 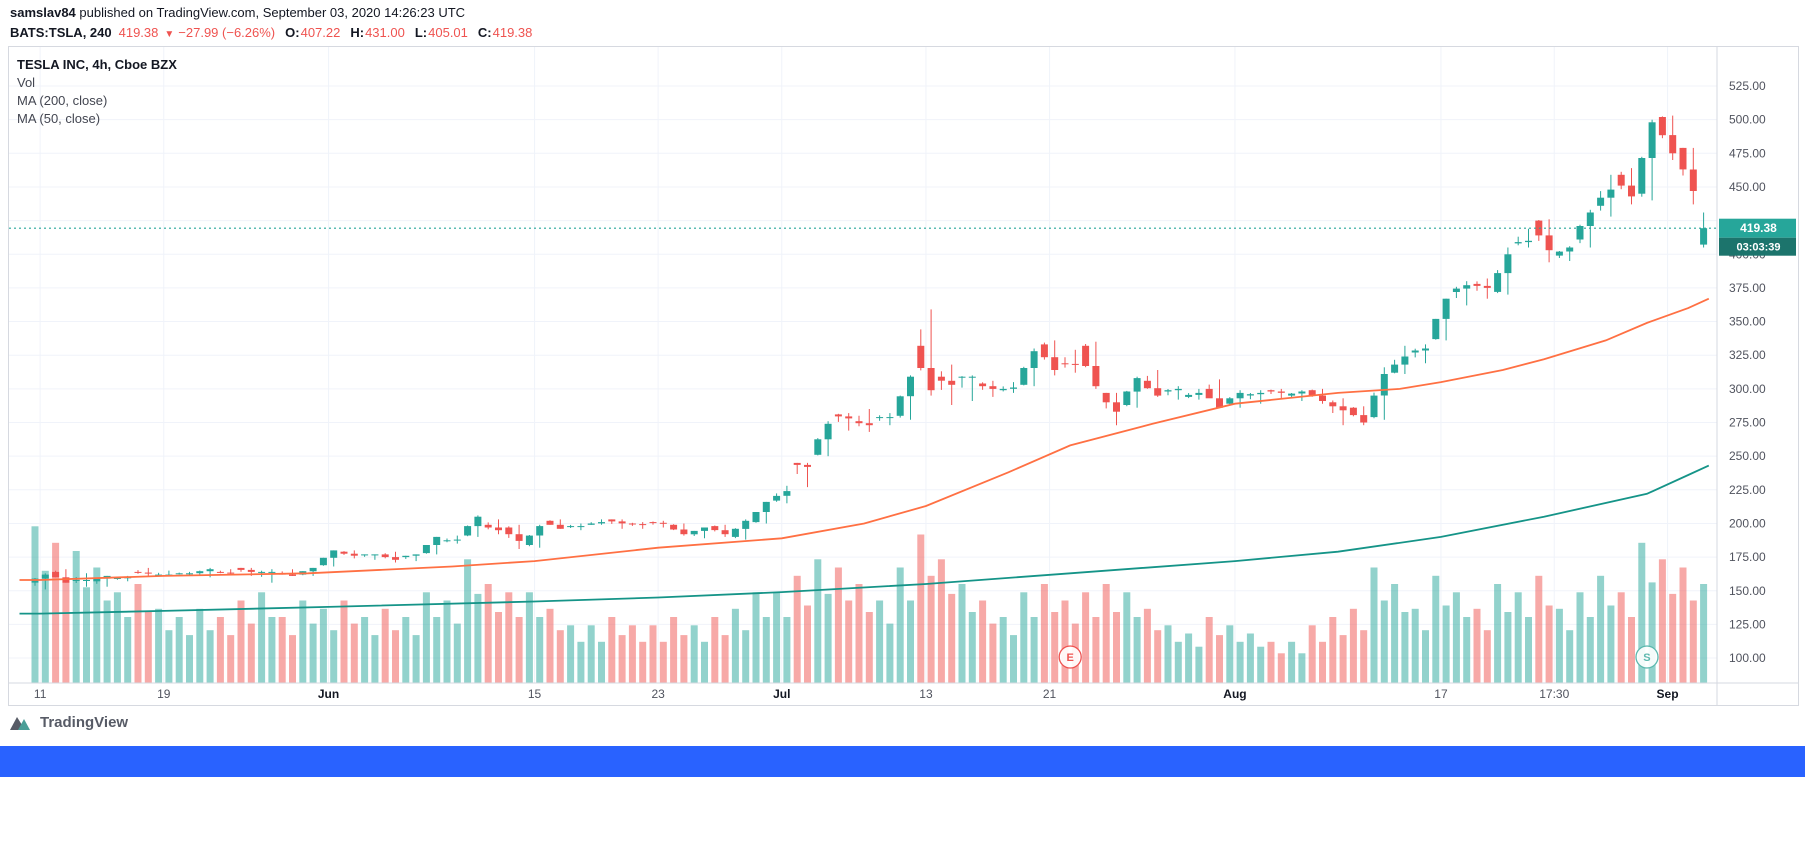 I want to click on svg-text: 100.00, so click(x=1747, y=658).